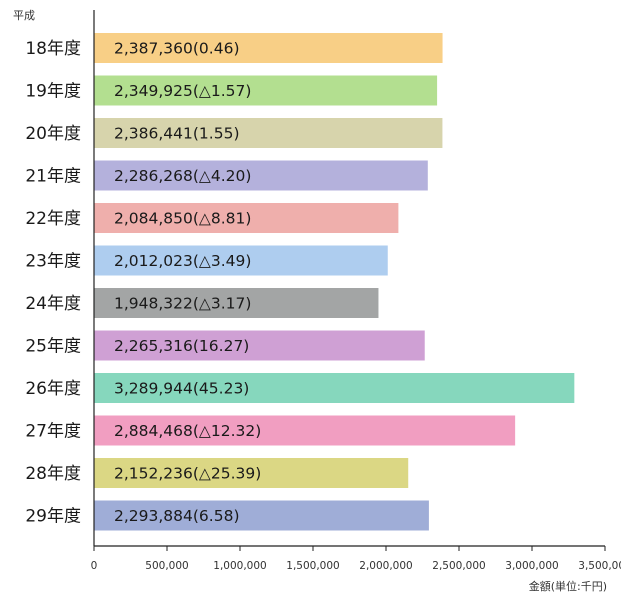  I want to click on category-label: 23年度, so click(53, 262).